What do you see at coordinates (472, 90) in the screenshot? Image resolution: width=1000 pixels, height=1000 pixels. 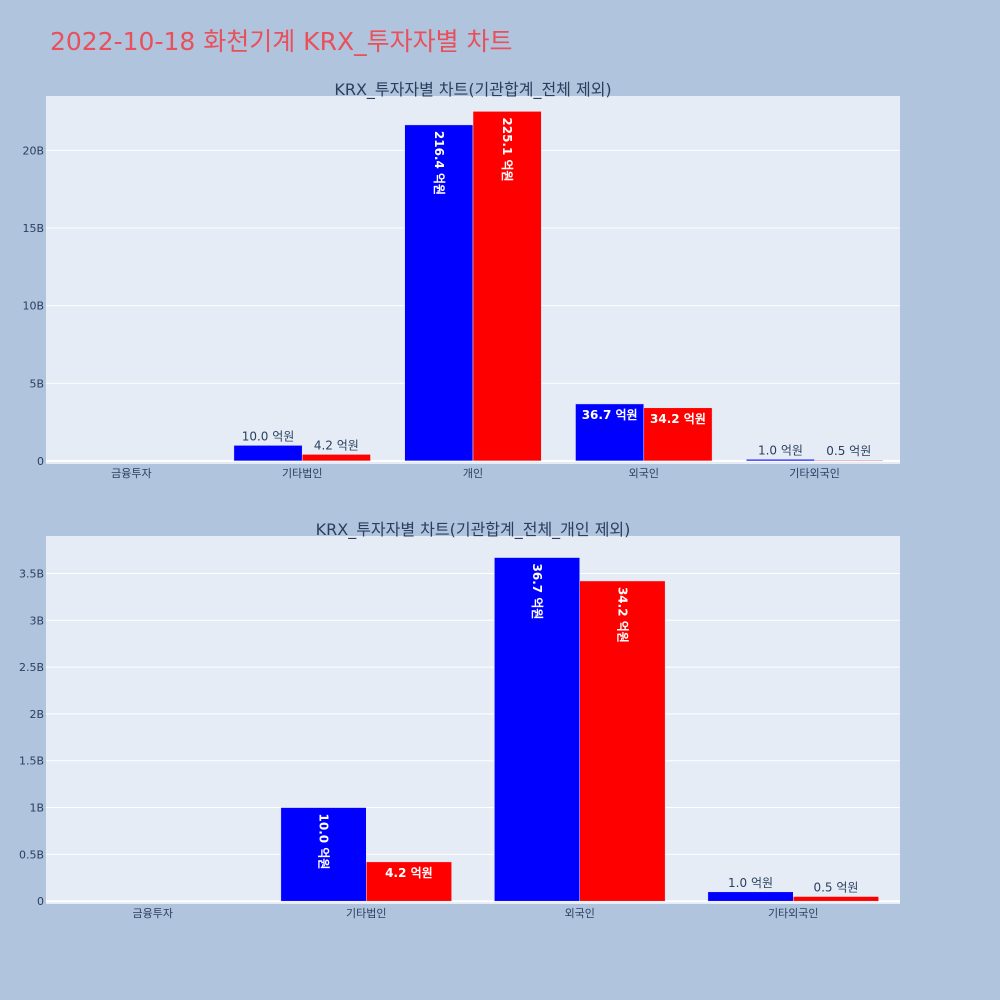 I see `chart-title: KRX_투자자별 차트(기관합계_전체 제외)` at bounding box center [472, 90].